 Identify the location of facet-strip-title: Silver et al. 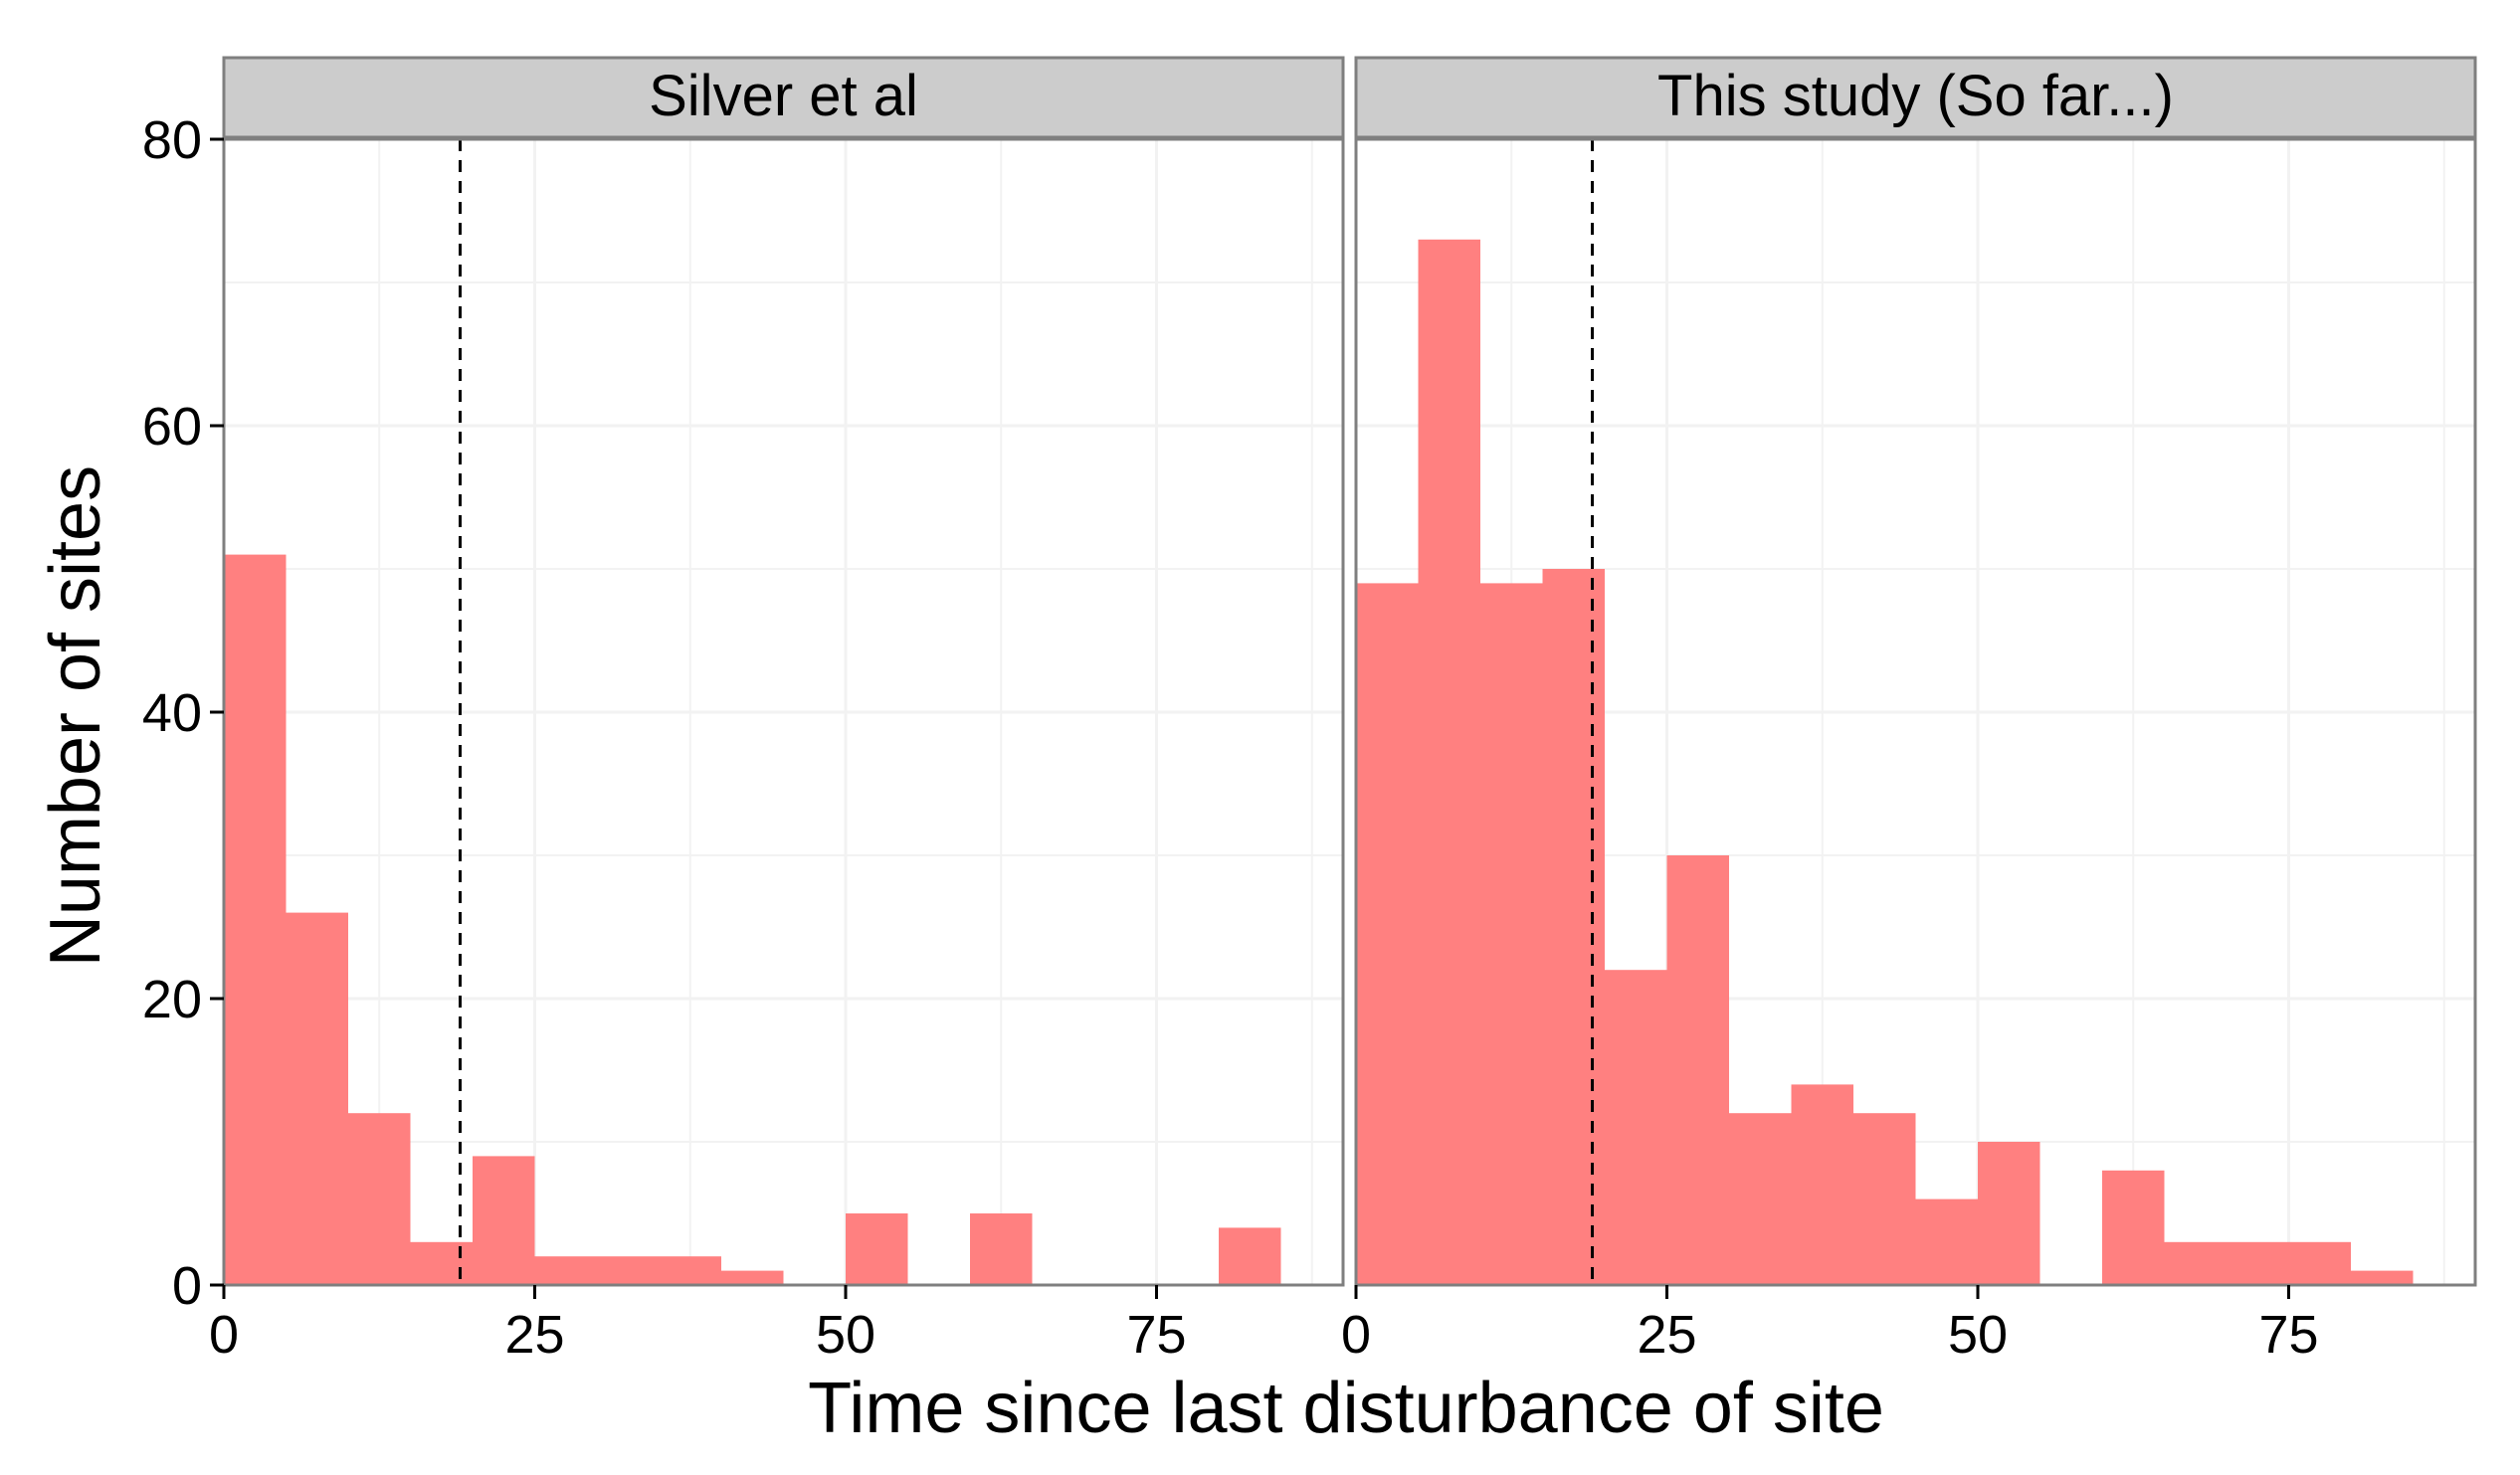
(783, 96).